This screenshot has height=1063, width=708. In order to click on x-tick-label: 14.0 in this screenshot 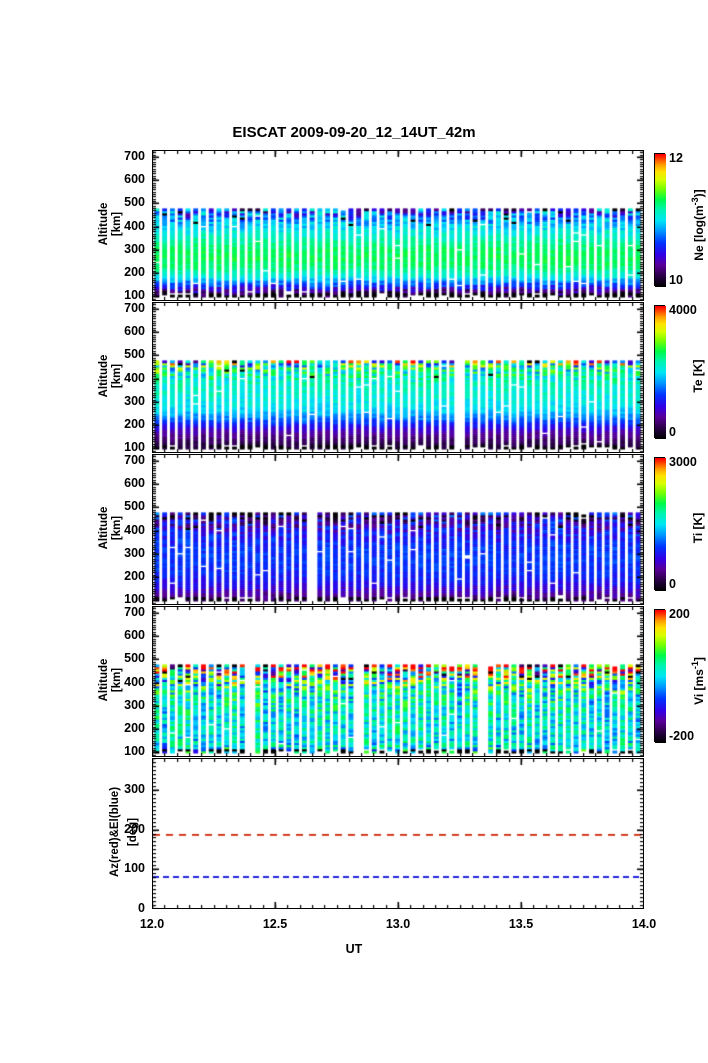, I will do `click(644, 924)`.